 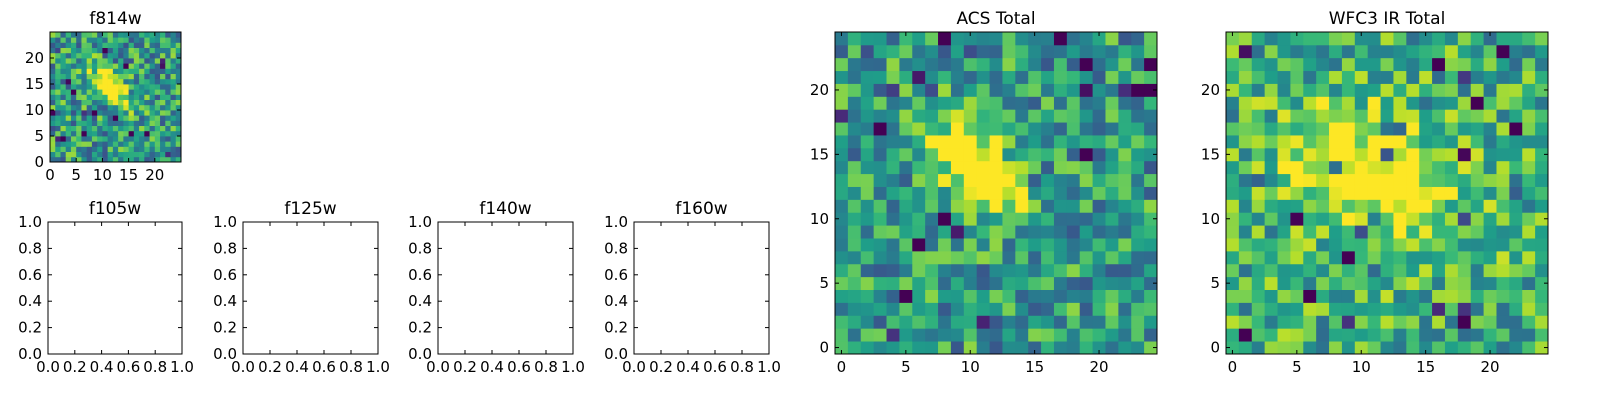 What do you see at coordinates (420, 301) in the screenshot?
I see `y-tick-label: 0.4` at bounding box center [420, 301].